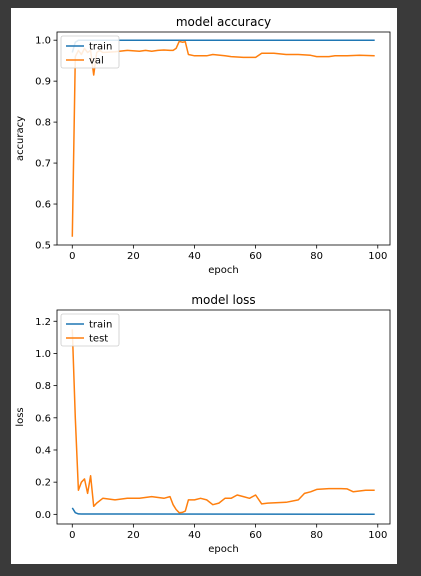  Describe the element at coordinates (43, 246) in the screenshot. I see `y-tick-label: 0.5` at that location.